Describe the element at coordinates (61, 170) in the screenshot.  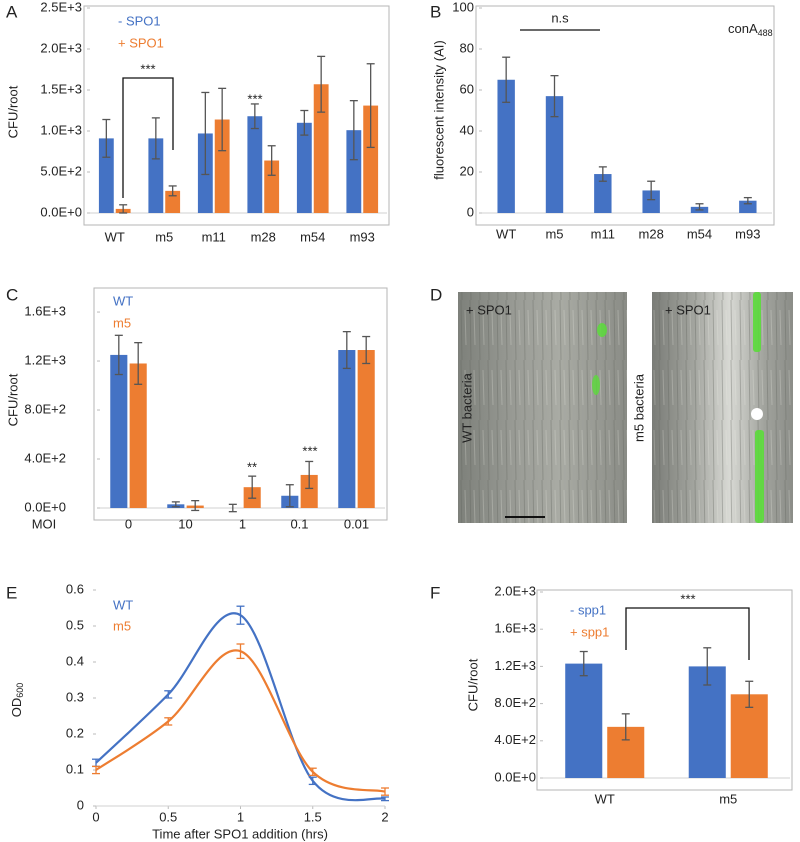
I see `y-tick-label: 5.0E+2` at that location.